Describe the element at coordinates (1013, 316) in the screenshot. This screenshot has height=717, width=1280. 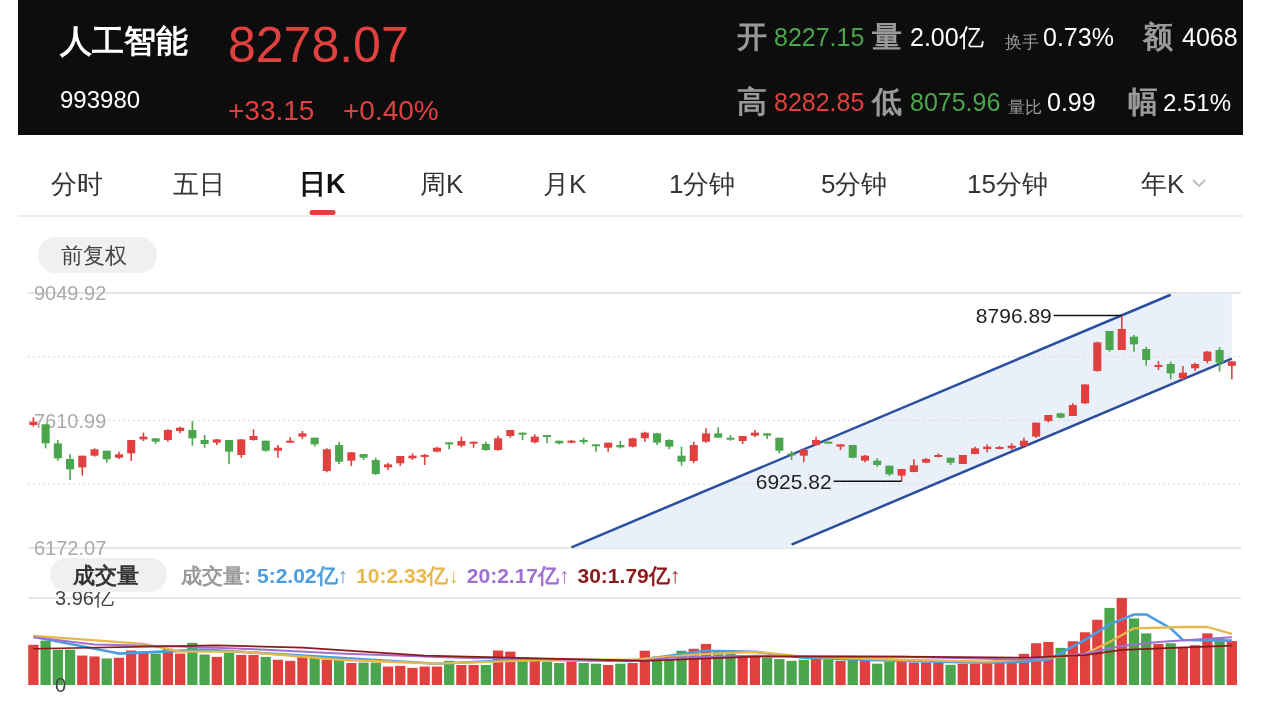
I see `annotation: 8796.89` at that location.